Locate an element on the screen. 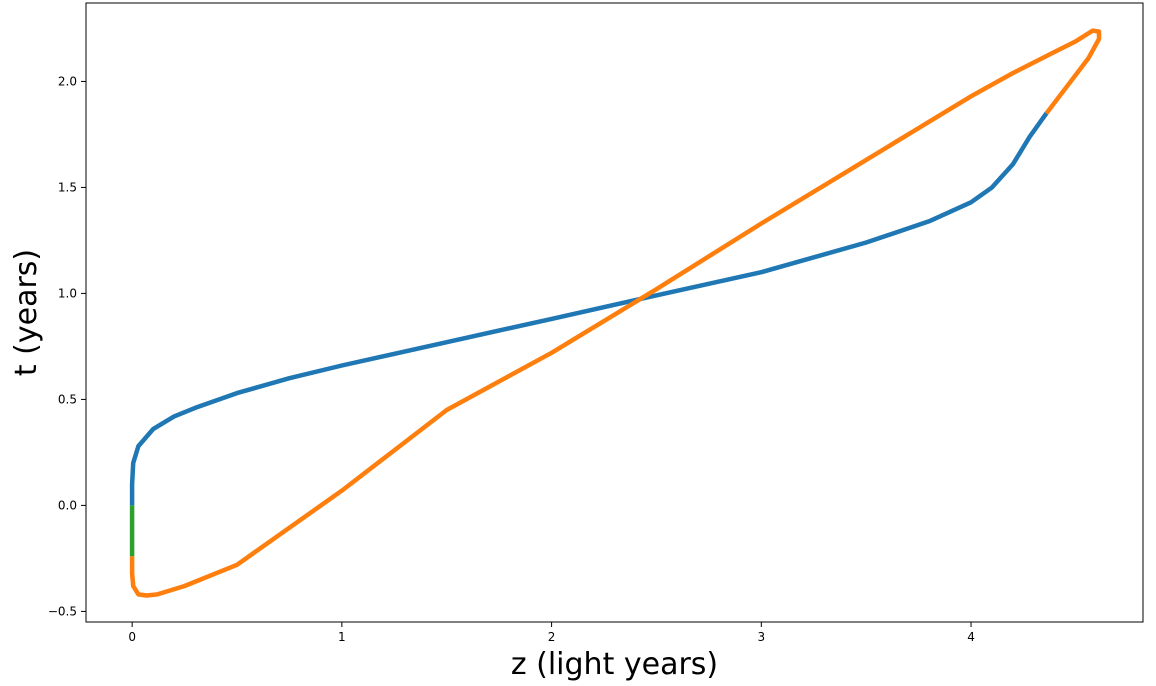  y-tick-label: 2.0 is located at coordinates (67, 81).